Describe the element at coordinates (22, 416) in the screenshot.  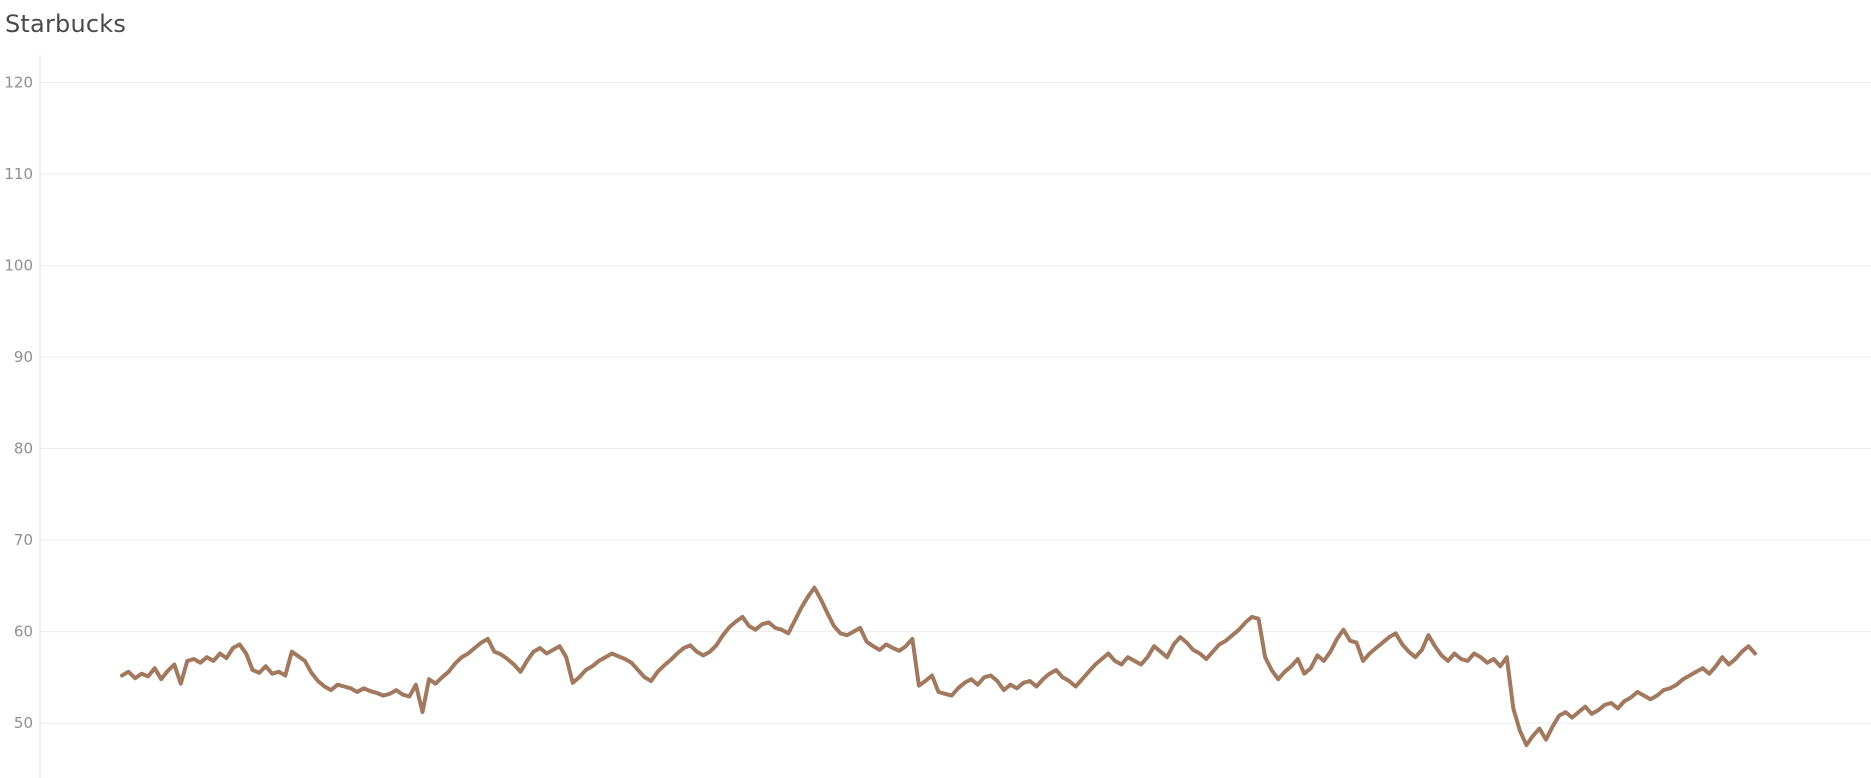
I see `y-axis: 50 60 70 80 90 100 110 120` at that location.